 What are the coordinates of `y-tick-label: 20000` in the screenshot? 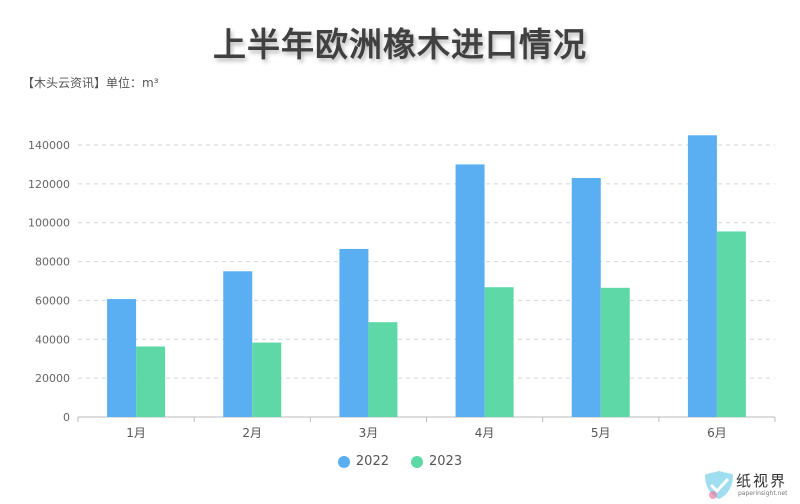 It's located at (52, 378).